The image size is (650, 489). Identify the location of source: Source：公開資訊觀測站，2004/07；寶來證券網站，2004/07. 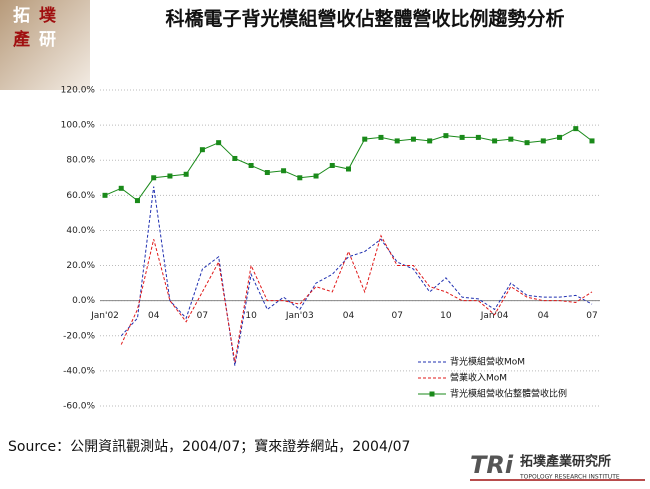
(209, 446).